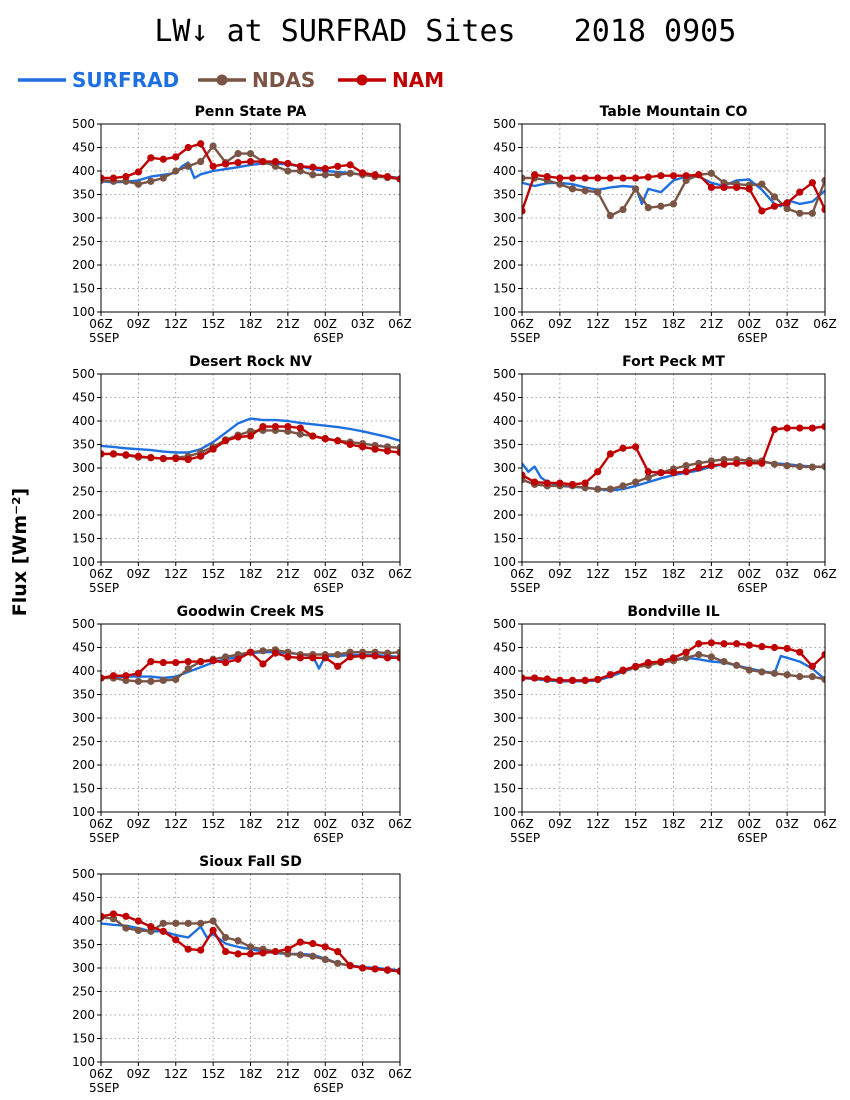 This screenshot has width=850, height=1100. What do you see at coordinates (283, 80) in the screenshot?
I see `legend-label: NDAS` at bounding box center [283, 80].